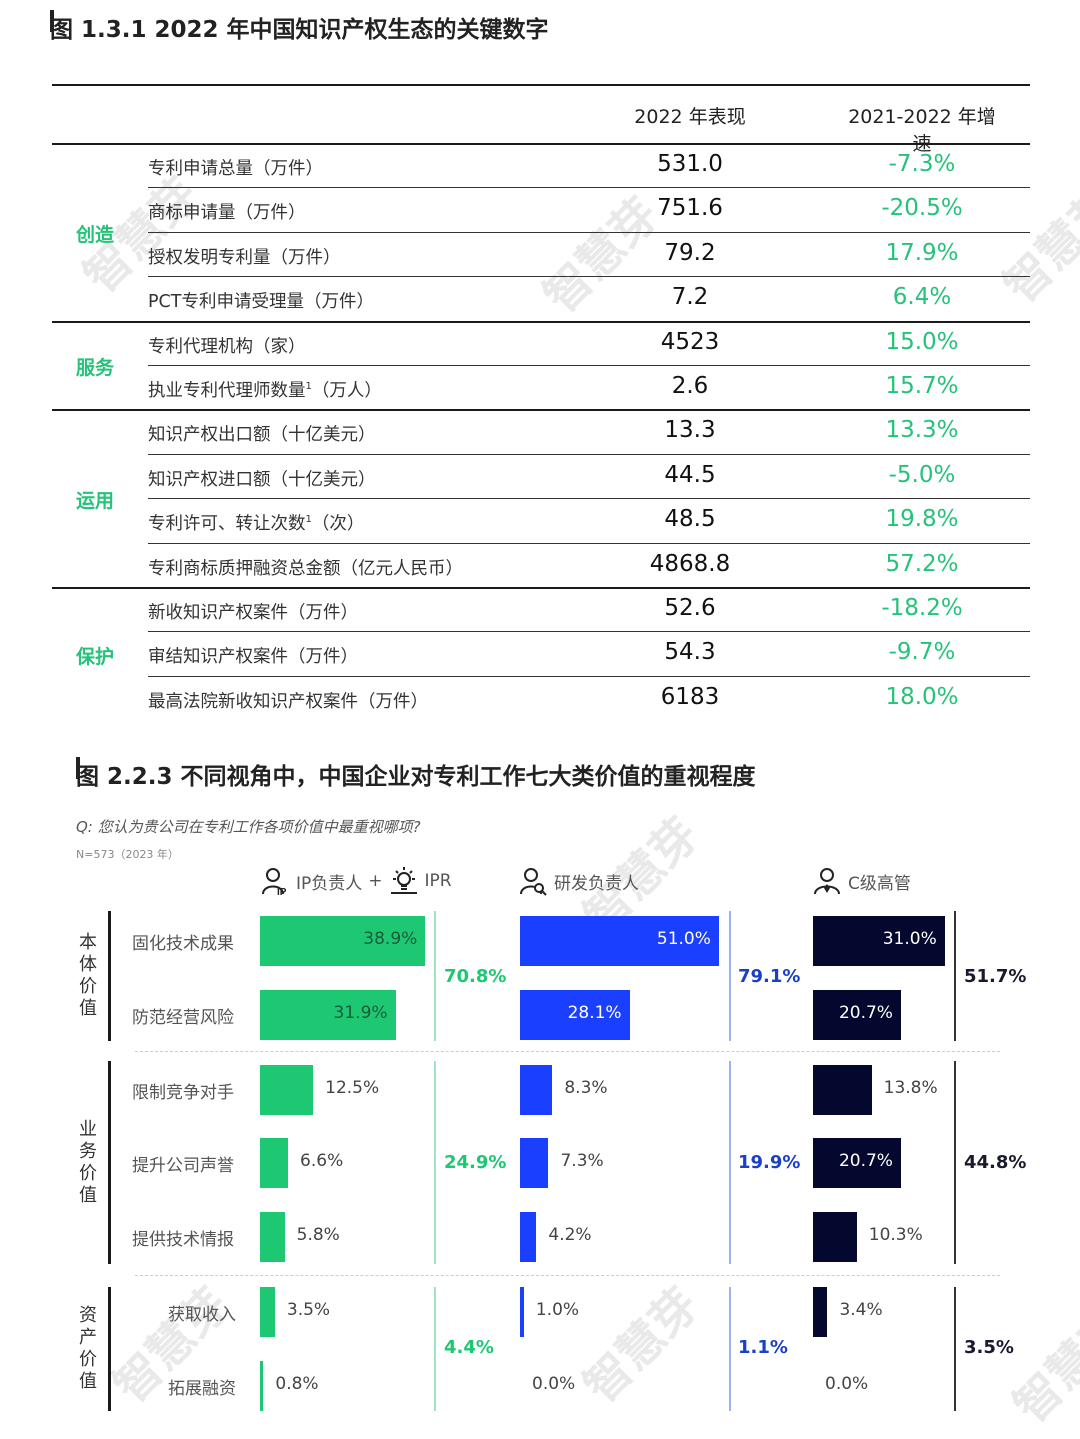  I want to click on figure-2-title: 图 2.2.3 不同视角中，中国企业对专利工作七大类价值的重视程度, so click(416, 774).